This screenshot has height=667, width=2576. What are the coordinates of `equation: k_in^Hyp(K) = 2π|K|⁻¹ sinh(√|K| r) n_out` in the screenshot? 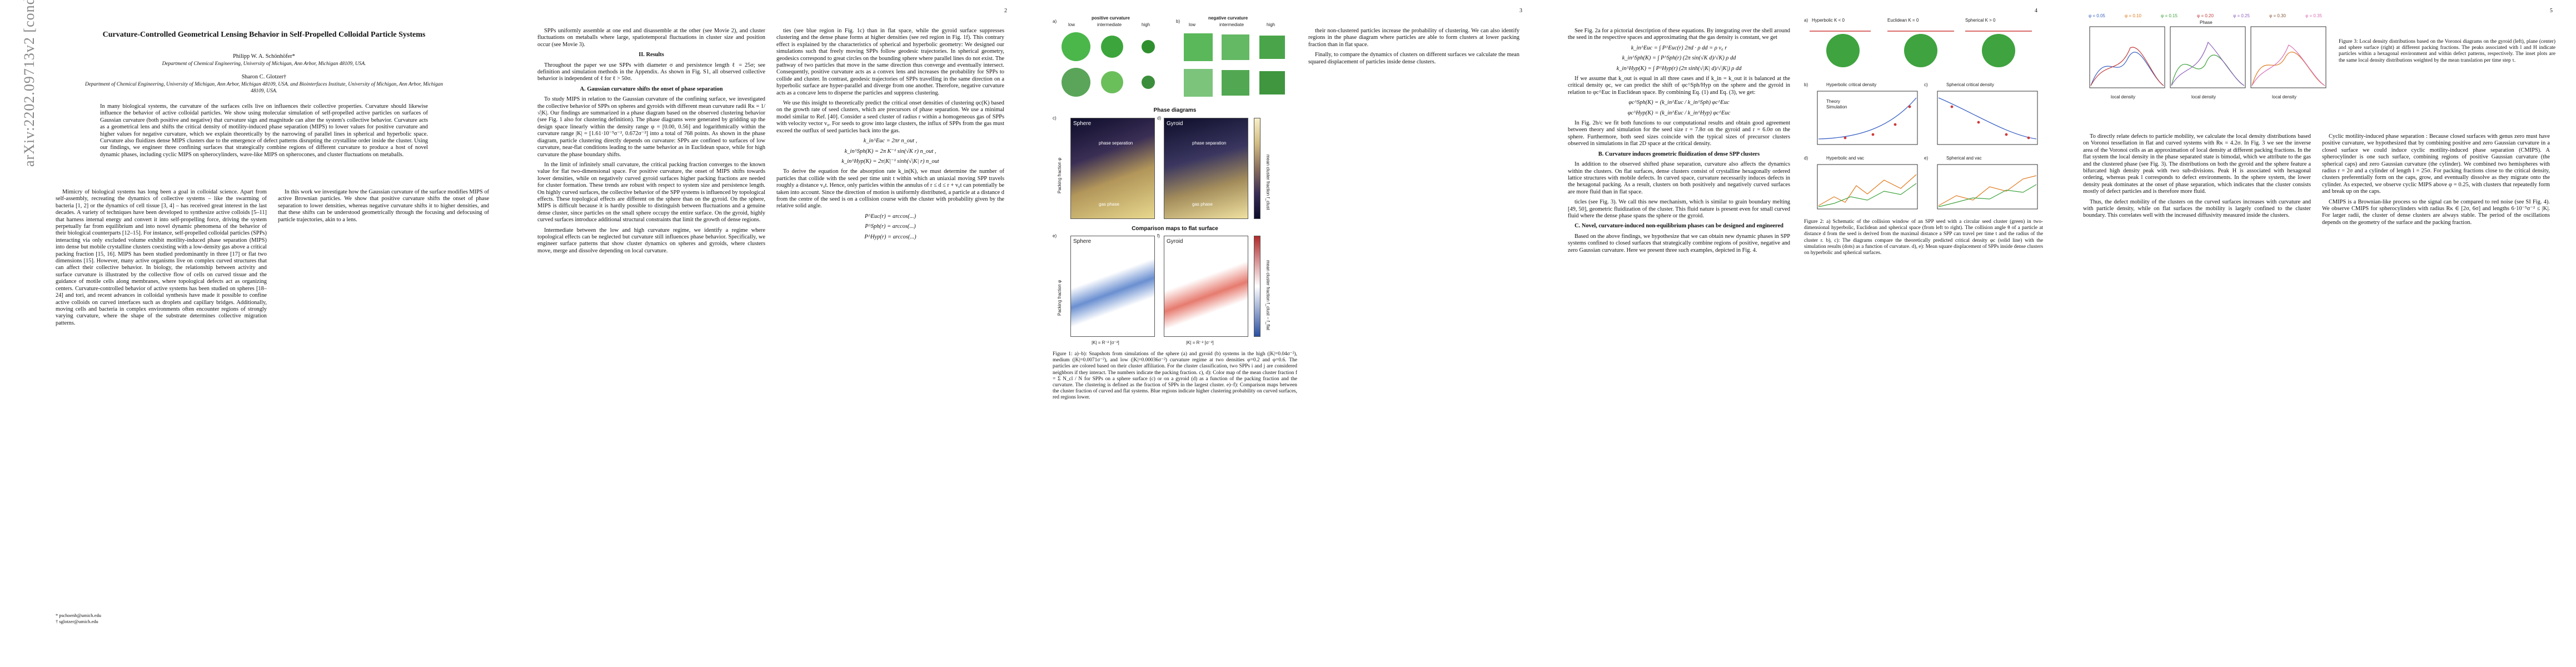 It's located at (890, 161).